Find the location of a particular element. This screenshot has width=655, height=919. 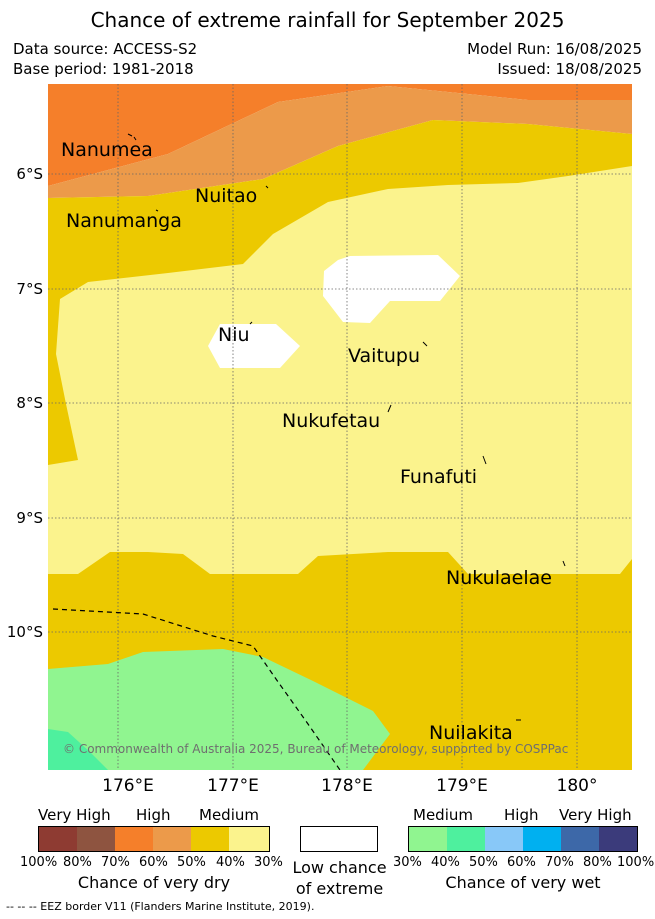

issued-date: Issued: 18/08/2025 is located at coordinates (569, 69).